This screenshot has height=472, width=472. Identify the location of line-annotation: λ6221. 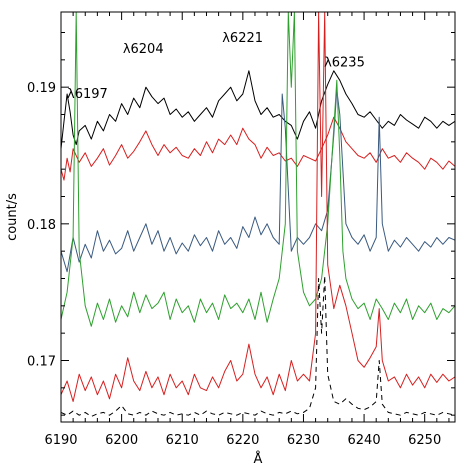
(242, 38).